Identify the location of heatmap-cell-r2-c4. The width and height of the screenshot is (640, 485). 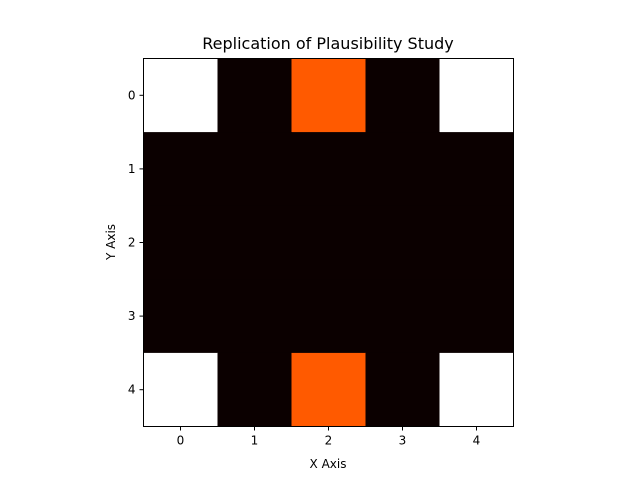
(476, 242).